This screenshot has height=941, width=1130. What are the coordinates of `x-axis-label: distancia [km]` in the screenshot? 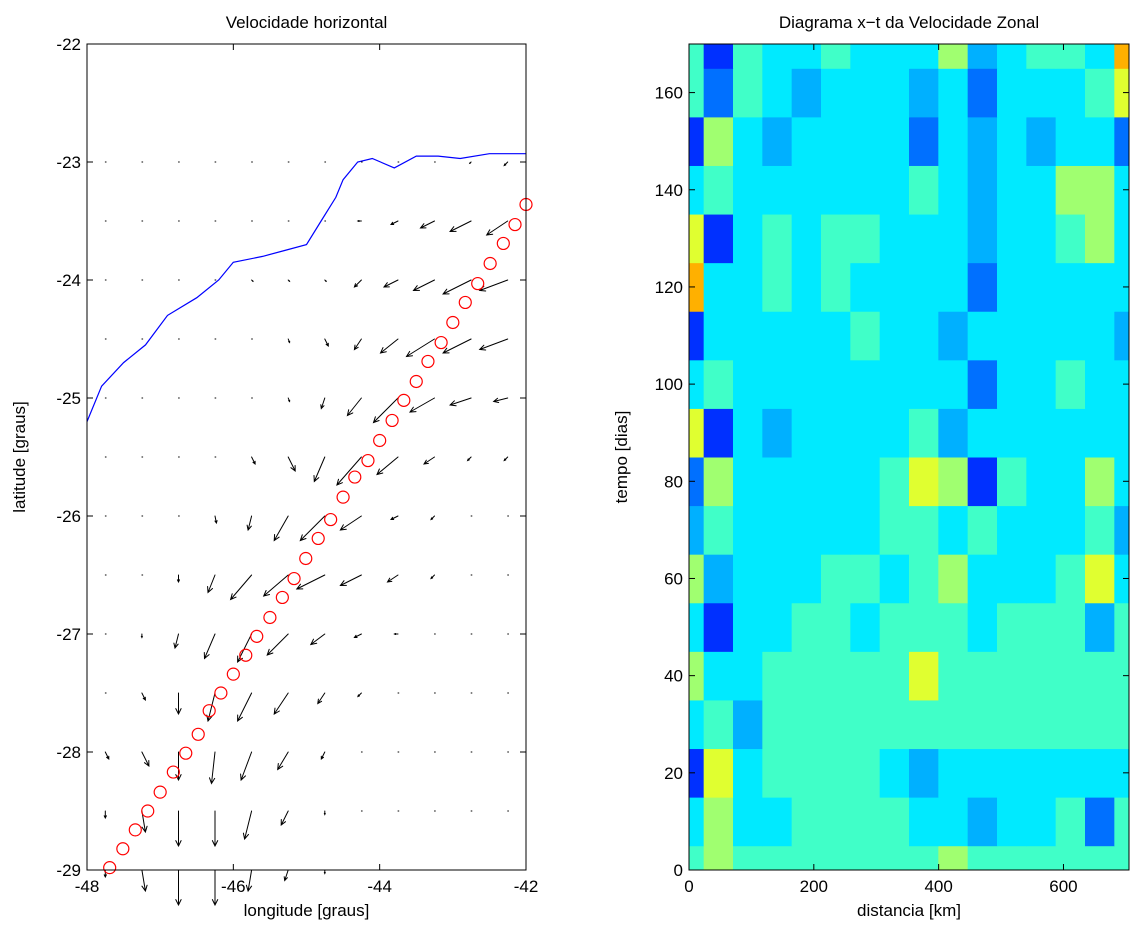 It's located at (909, 910).